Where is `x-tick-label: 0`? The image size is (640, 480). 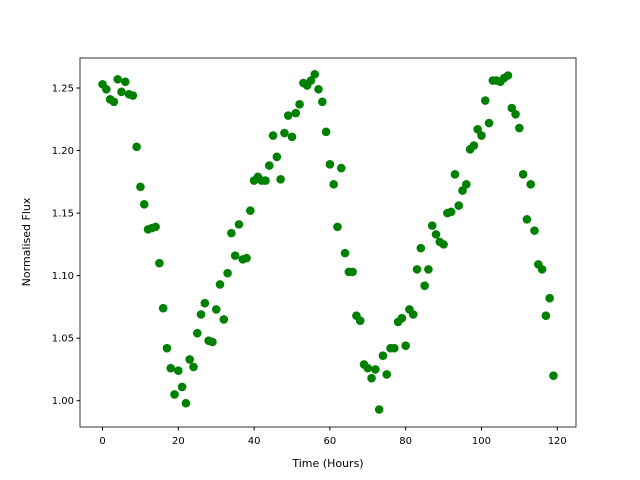 x-tick-label: 0 is located at coordinates (102, 441).